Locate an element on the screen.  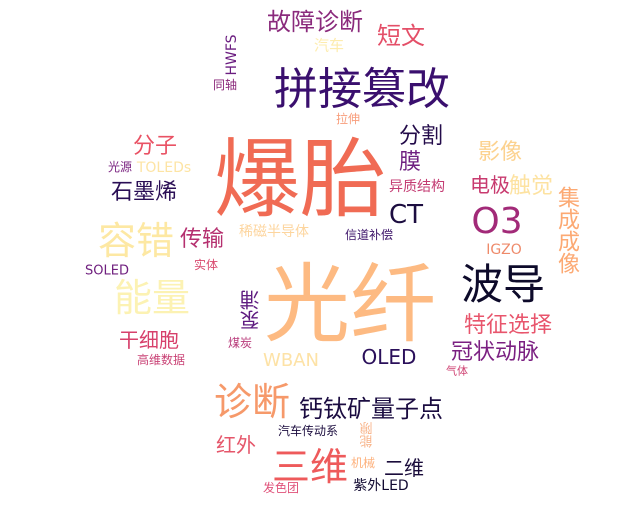
word: SOLED is located at coordinates (107, 271).